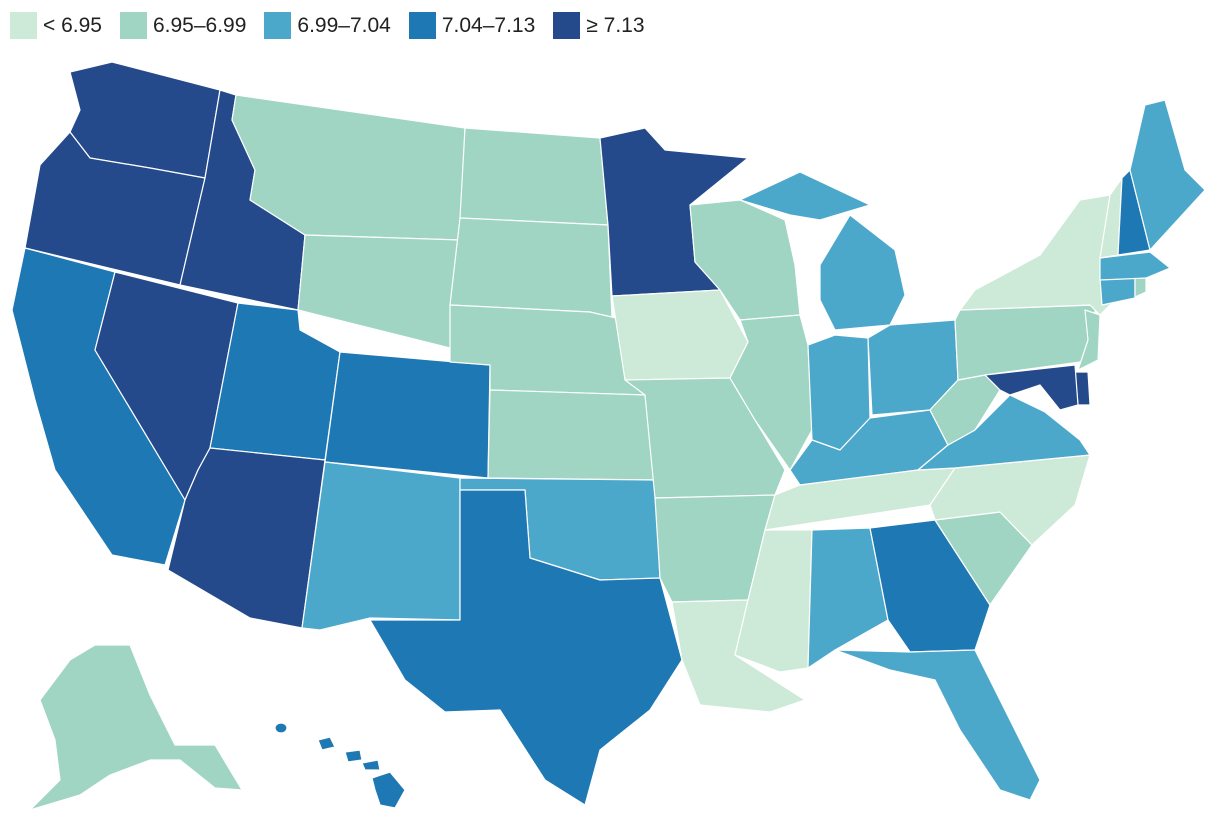 This screenshot has height=830, width=1220. I want to click on legend-item-3: 6.99–7.04, so click(327, 25).